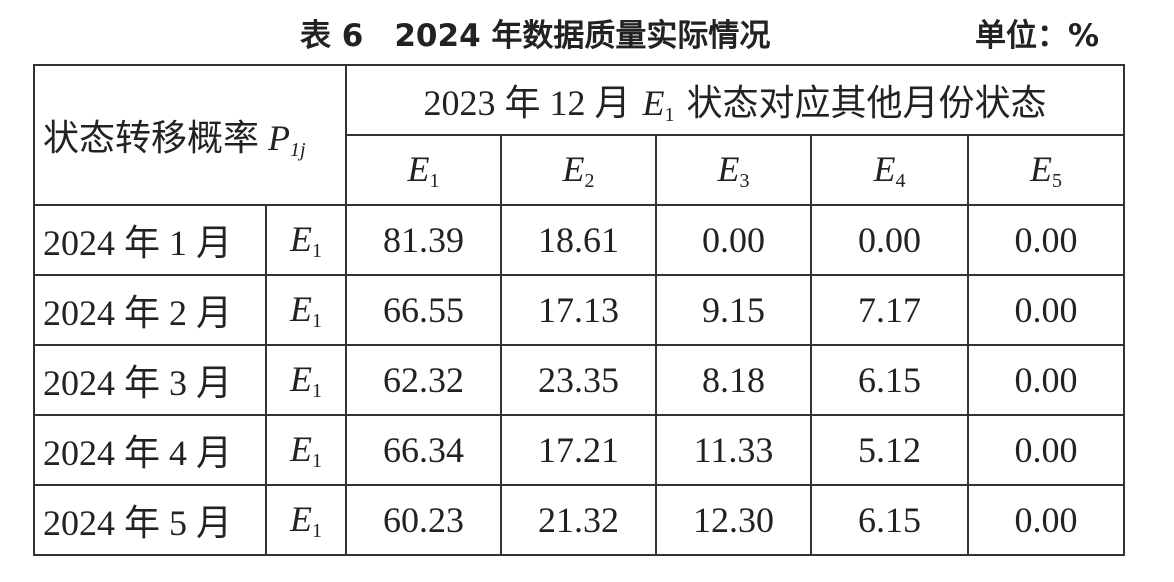 The width and height of the screenshot is (1174, 582). I want to click on column-header-sub: 4, so click(900, 180).